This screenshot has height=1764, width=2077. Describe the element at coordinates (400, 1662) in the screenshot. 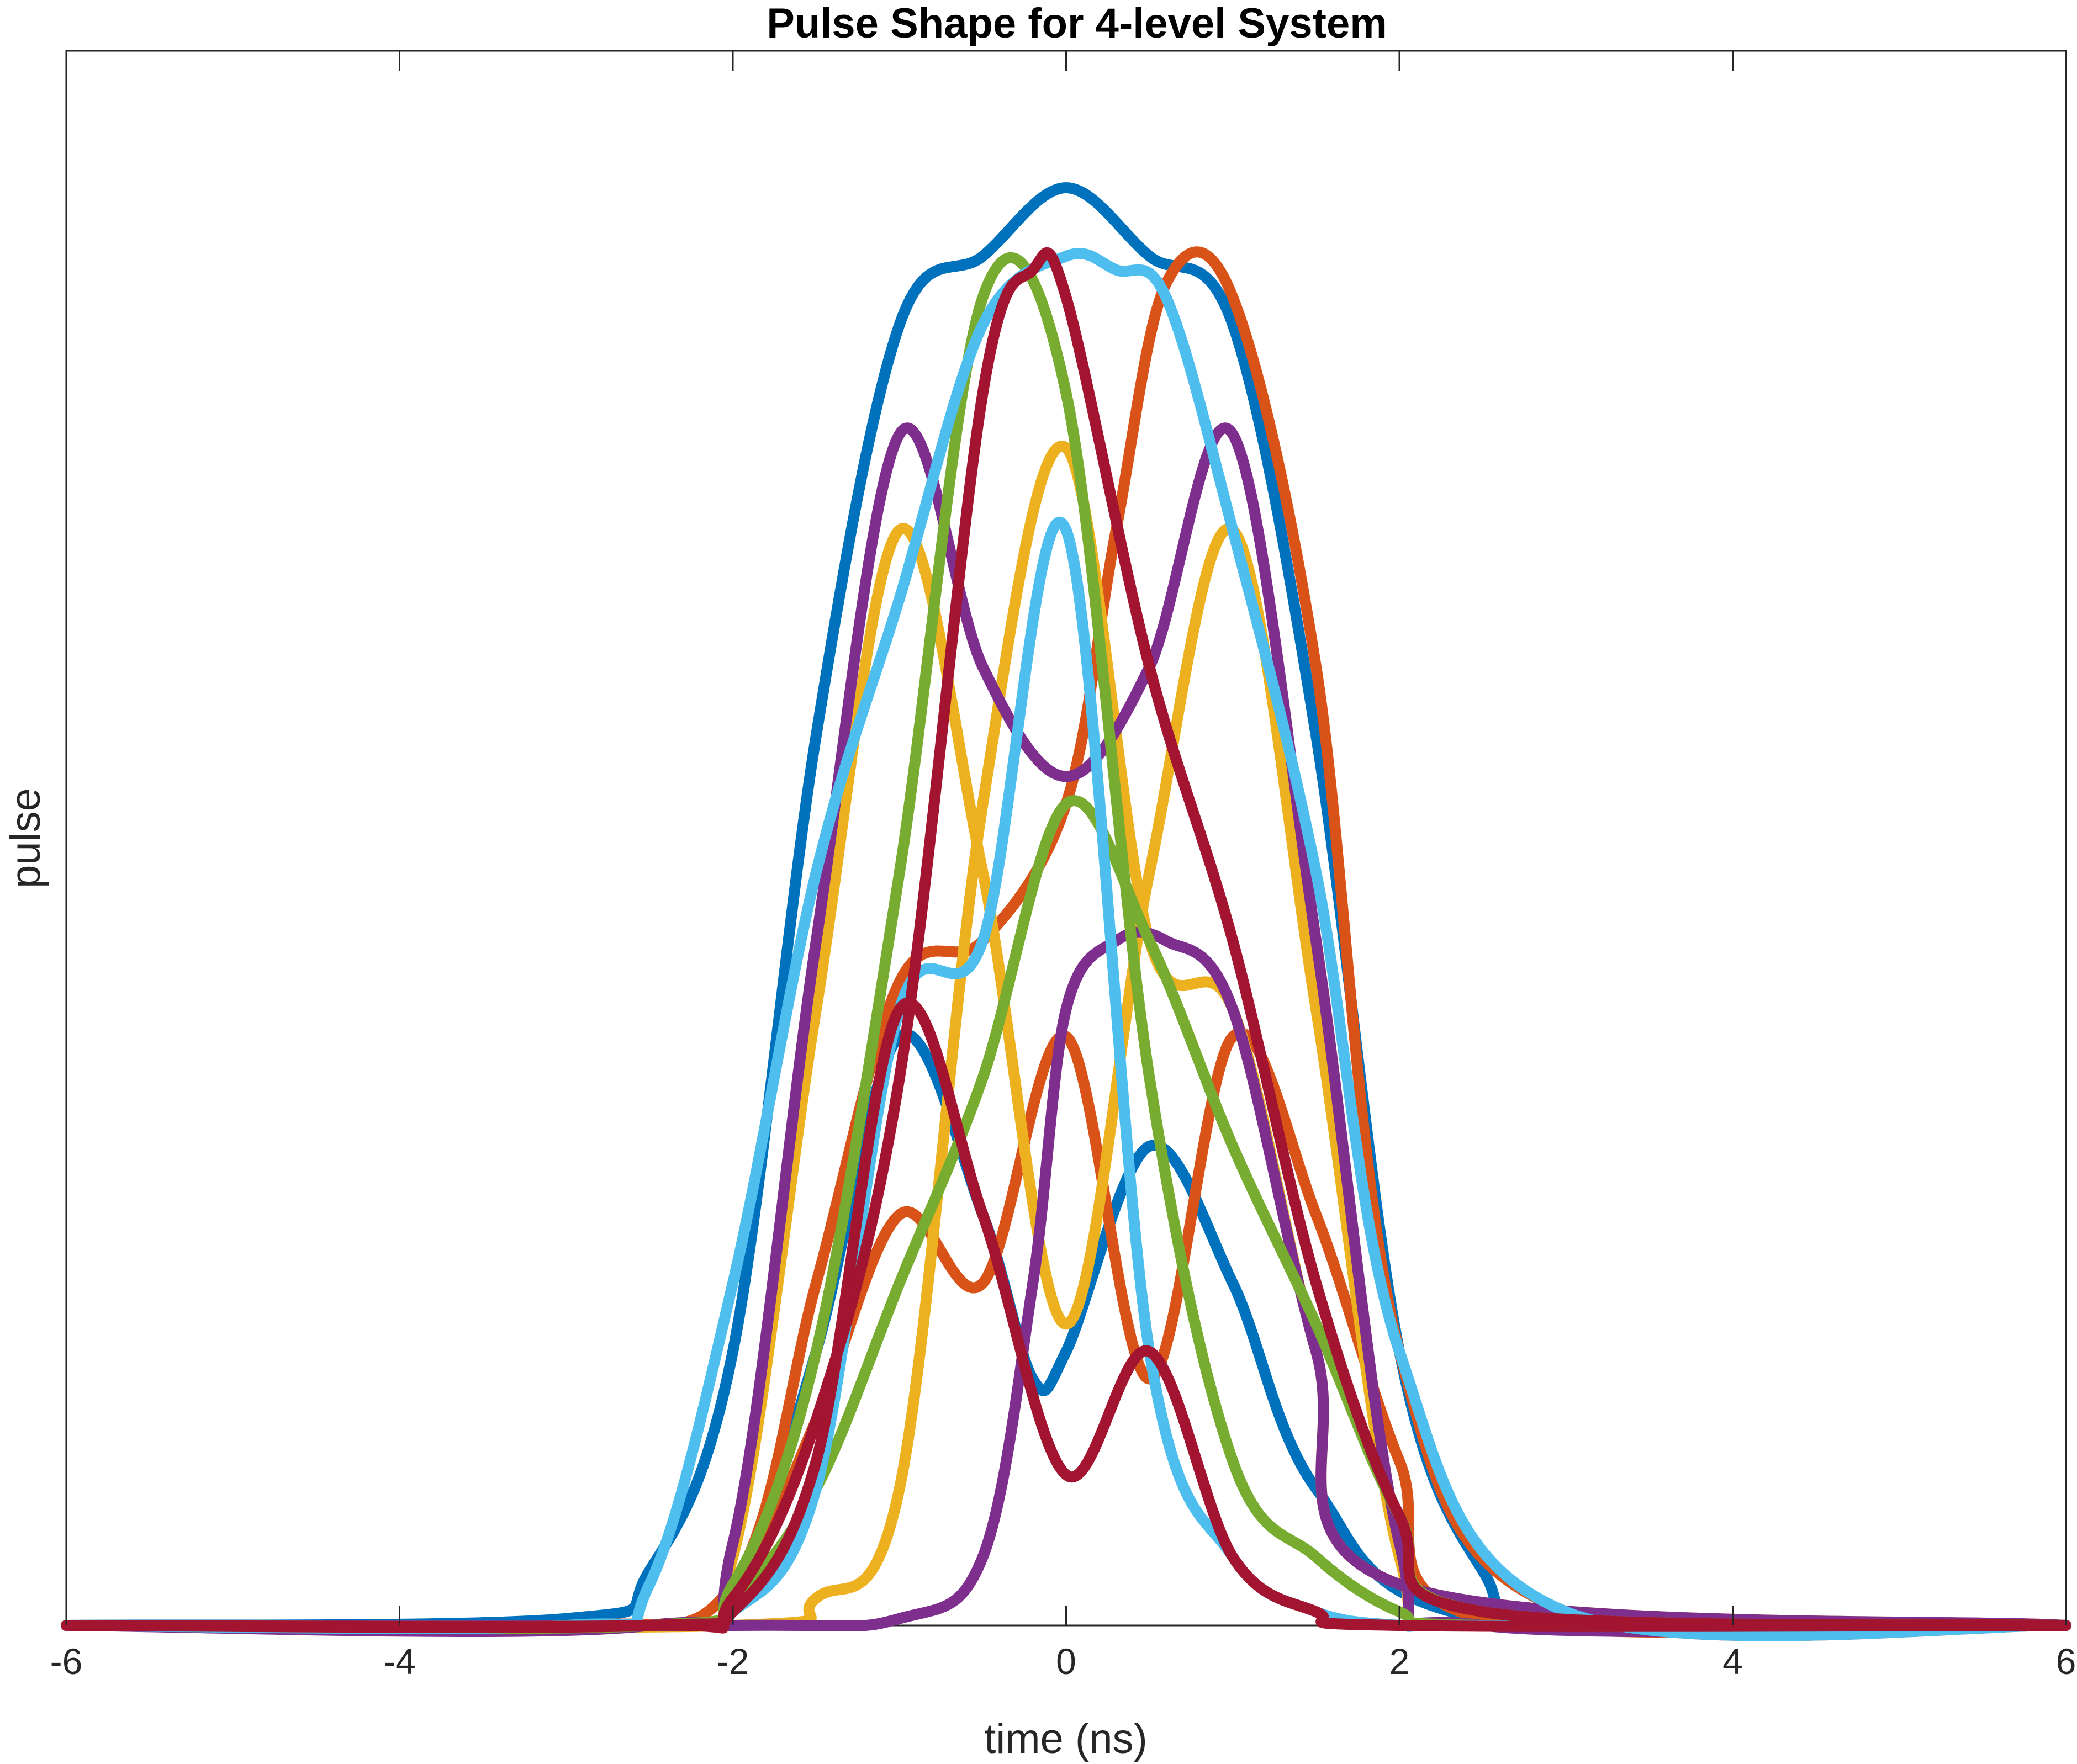

I see `x-tick-label: -4` at that location.